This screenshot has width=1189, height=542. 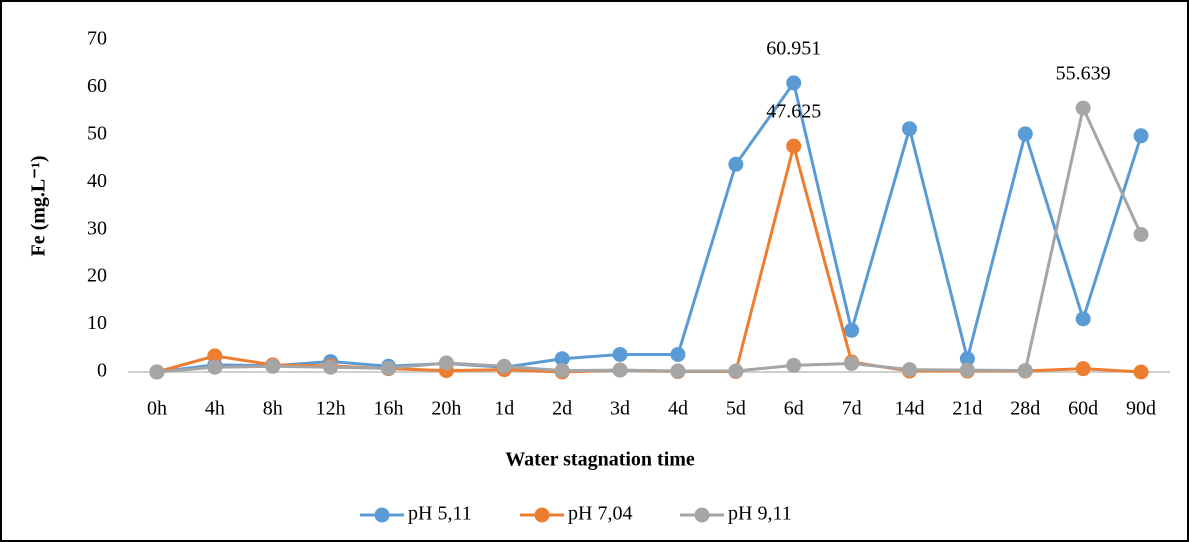 What do you see at coordinates (910, 409) in the screenshot?
I see `x-tick-label: 14d` at bounding box center [910, 409].